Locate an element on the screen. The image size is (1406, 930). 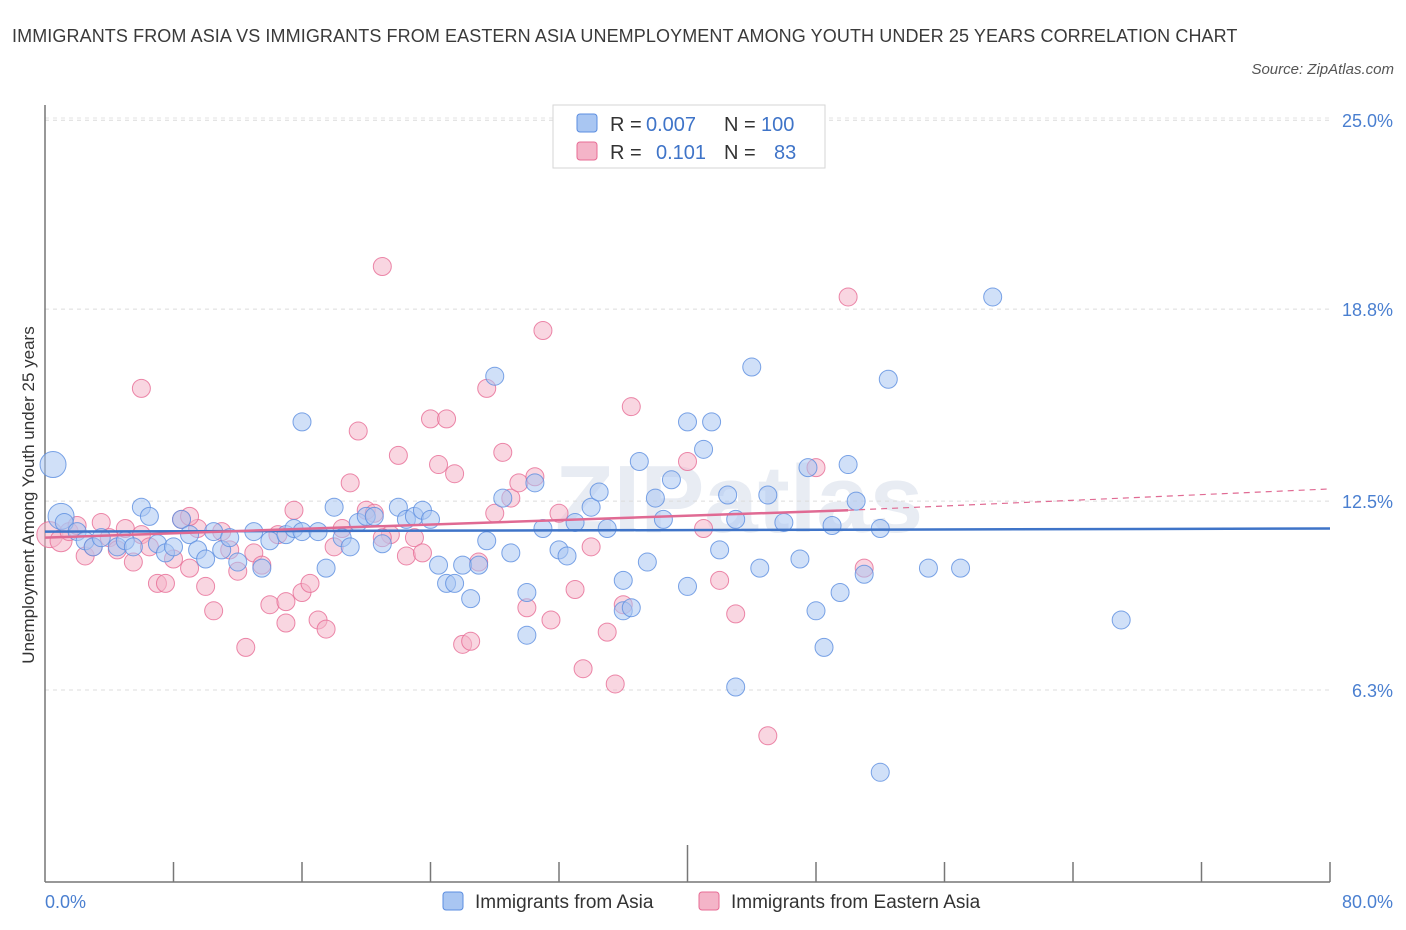
bottom-legend-swatch-eastern-asia is located at coordinates (709, 901).